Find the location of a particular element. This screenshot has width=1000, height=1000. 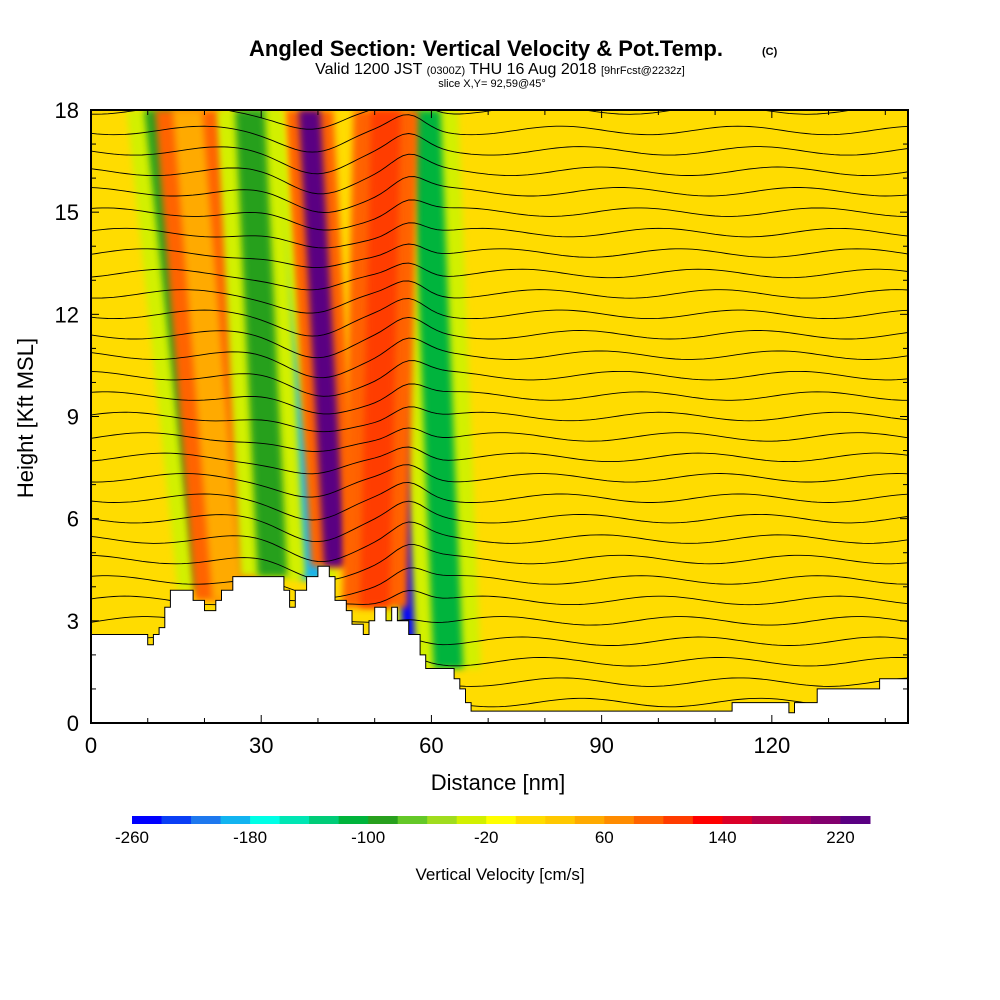

colorbar-label: Vertical Velocity [cm/s] is located at coordinates (499, 874).